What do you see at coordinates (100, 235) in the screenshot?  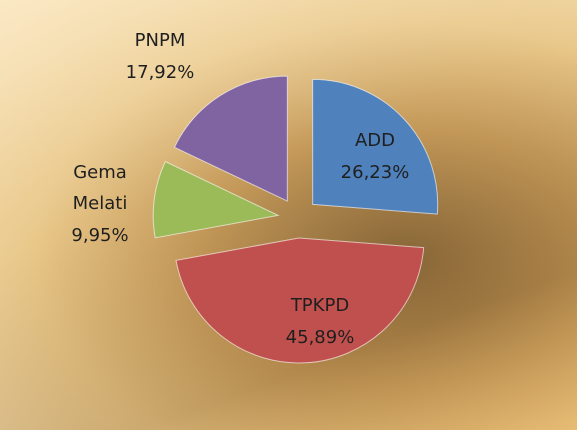 I see `slice-value: 9,95%` at bounding box center [100, 235].